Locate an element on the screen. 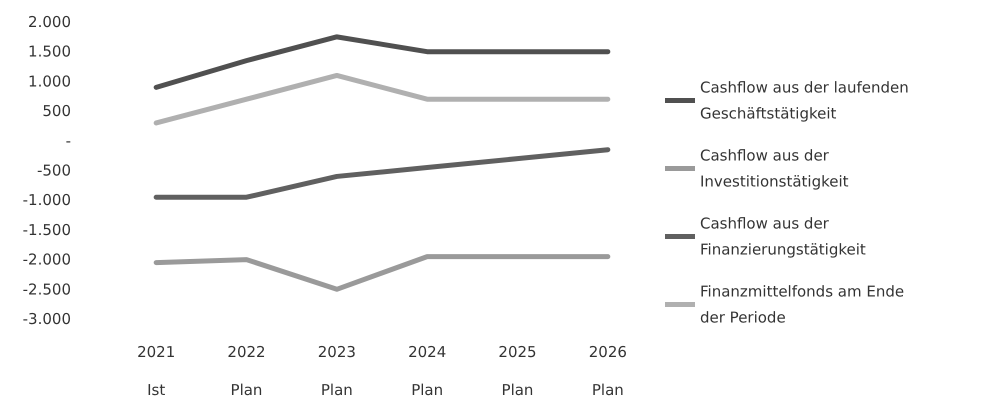 The image size is (996, 405). legend-label: Cashflow aus der laufenden Geschäftstätigkeit is located at coordinates (807, 100).